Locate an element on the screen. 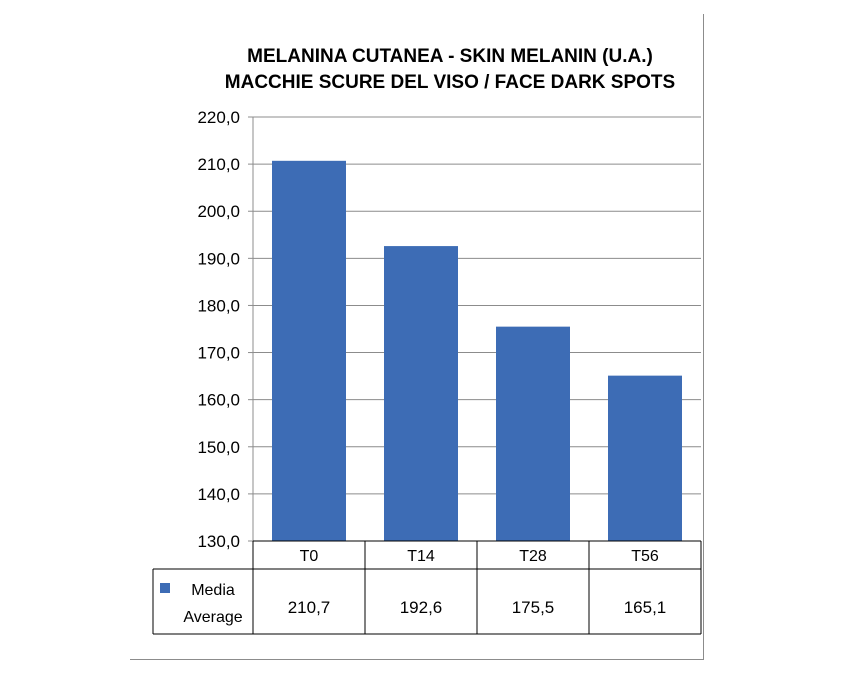 The width and height of the screenshot is (845, 684). x-category-label: T0 is located at coordinates (309, 556).